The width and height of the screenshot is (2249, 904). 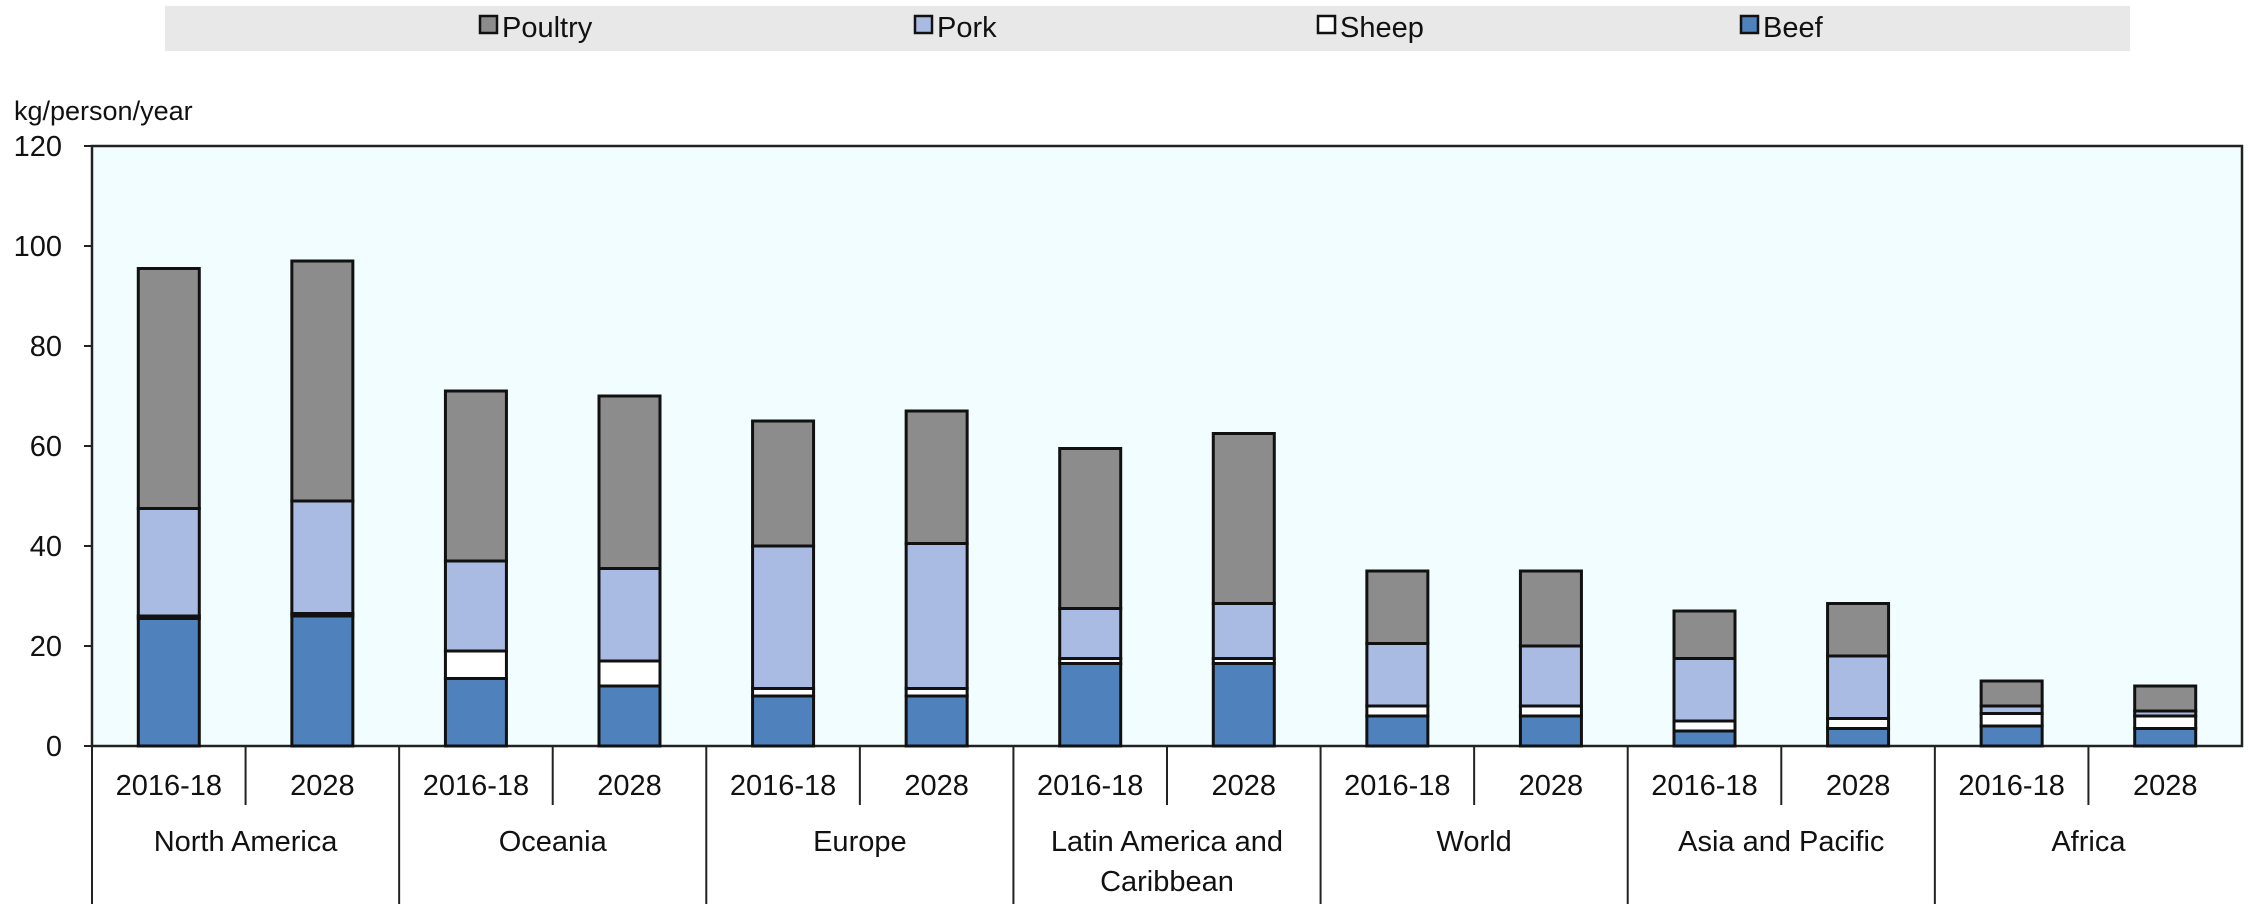 I want to click on y-tick-label: 120, so click(x=38, y=147).